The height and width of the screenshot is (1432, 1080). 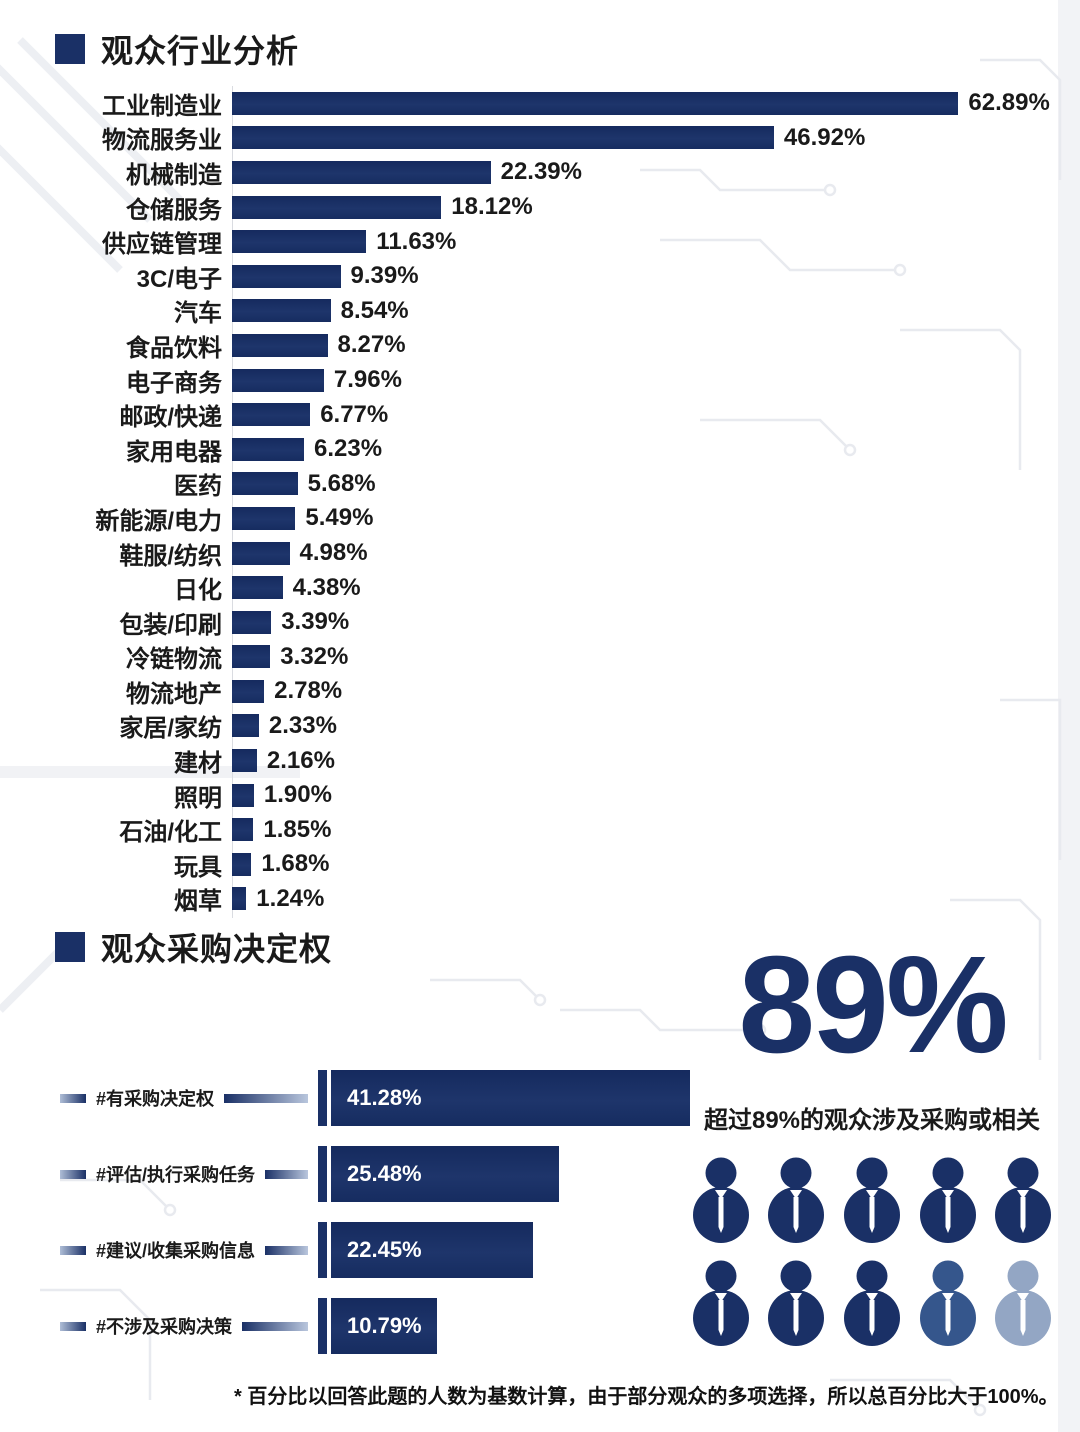 I want to click on value-label: 7.96%, so click(x=367, y=380).